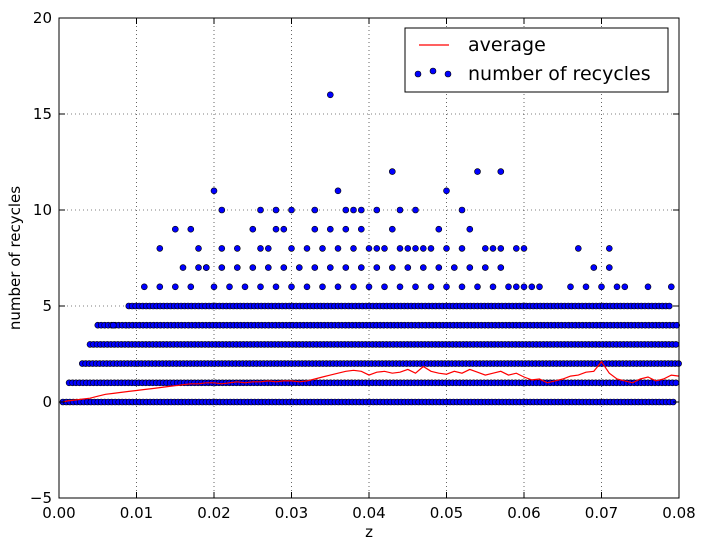  I want to click on x-tick-label: 0.00, so click(58, 513).